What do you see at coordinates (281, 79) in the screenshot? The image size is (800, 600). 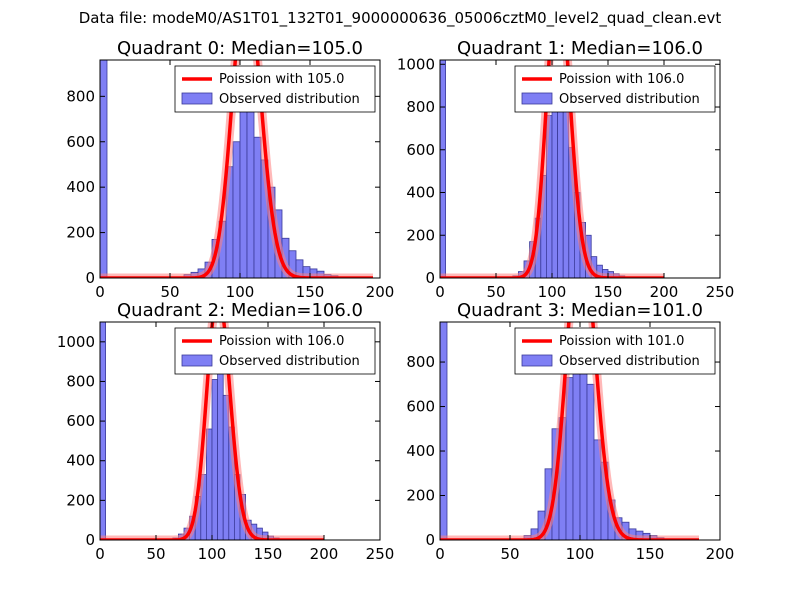 I see `legend-label-poisson: Poission with 105.0` at bounding box center [281, 79].